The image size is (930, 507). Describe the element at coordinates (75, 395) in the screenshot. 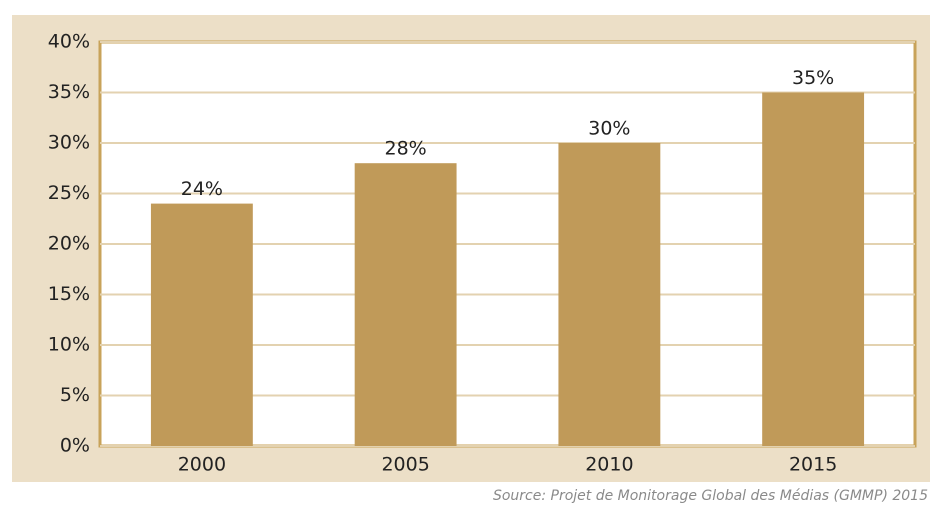

I see `y-tick-label: 5%` at that location.